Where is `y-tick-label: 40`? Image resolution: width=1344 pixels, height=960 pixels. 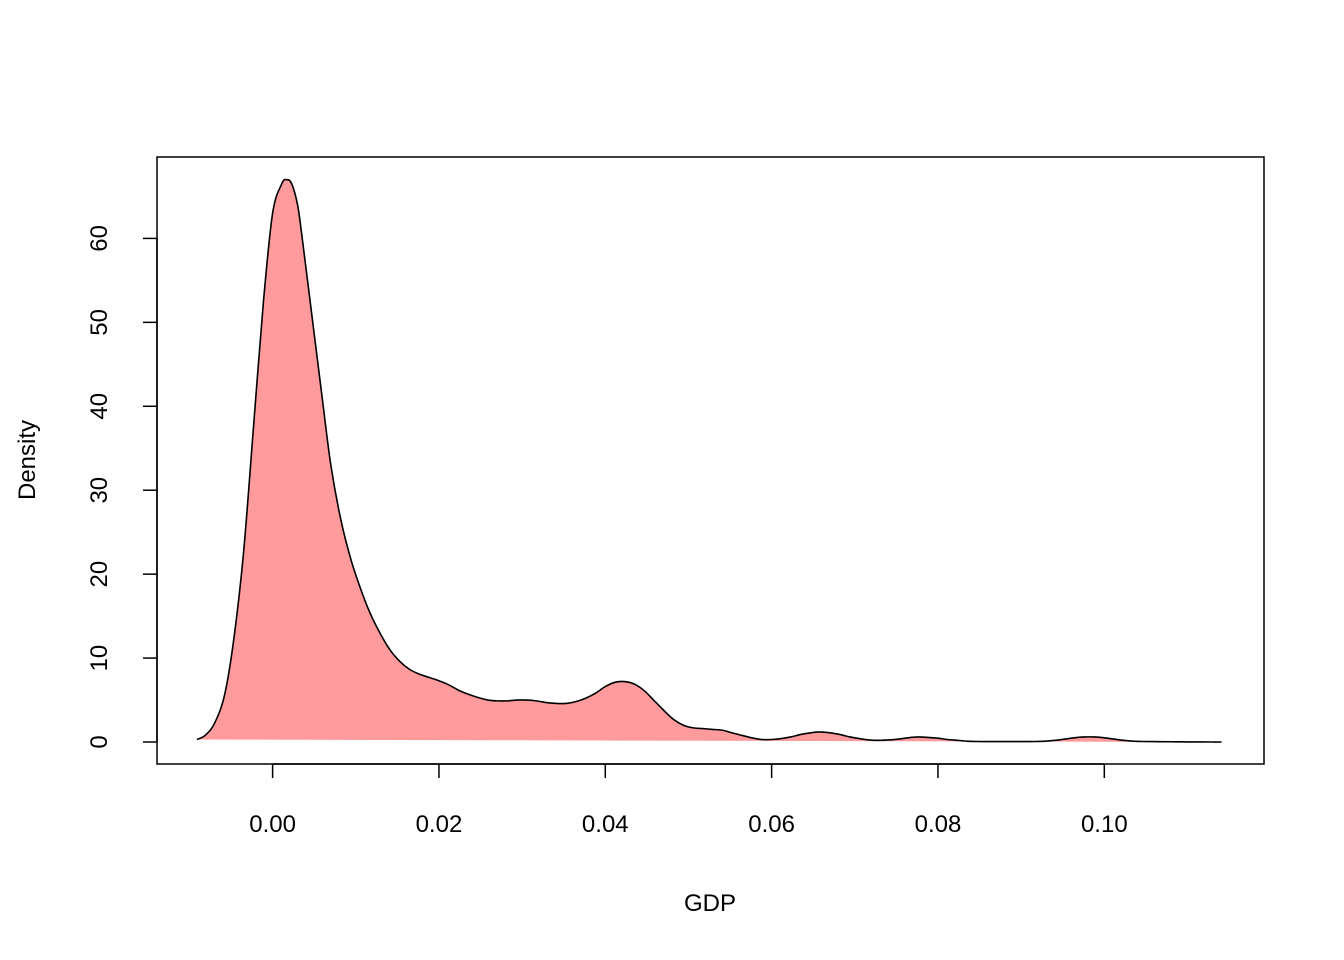 y-tick-label: 40 is located at coordinates (99, 406).